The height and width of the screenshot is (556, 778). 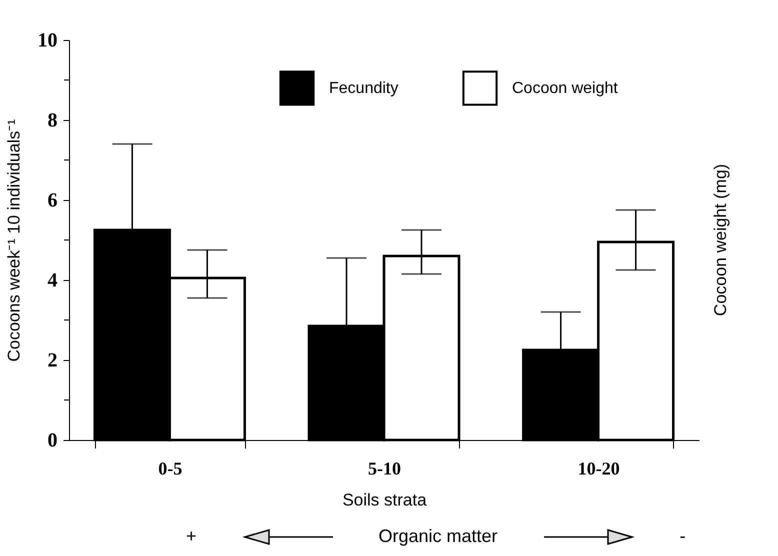 What do you see at coordinates (599, 468) in the screenshot?
I see `x-tick-label: 10-20` at bounding box center [599, 468].